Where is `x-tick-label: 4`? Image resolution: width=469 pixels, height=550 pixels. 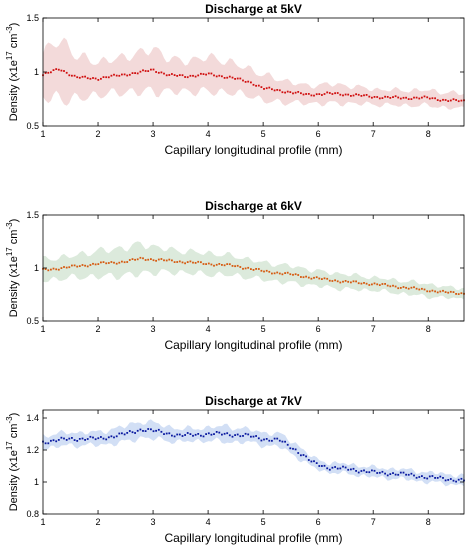 x-tick-label: 4 is located at coordinates (208, 134).